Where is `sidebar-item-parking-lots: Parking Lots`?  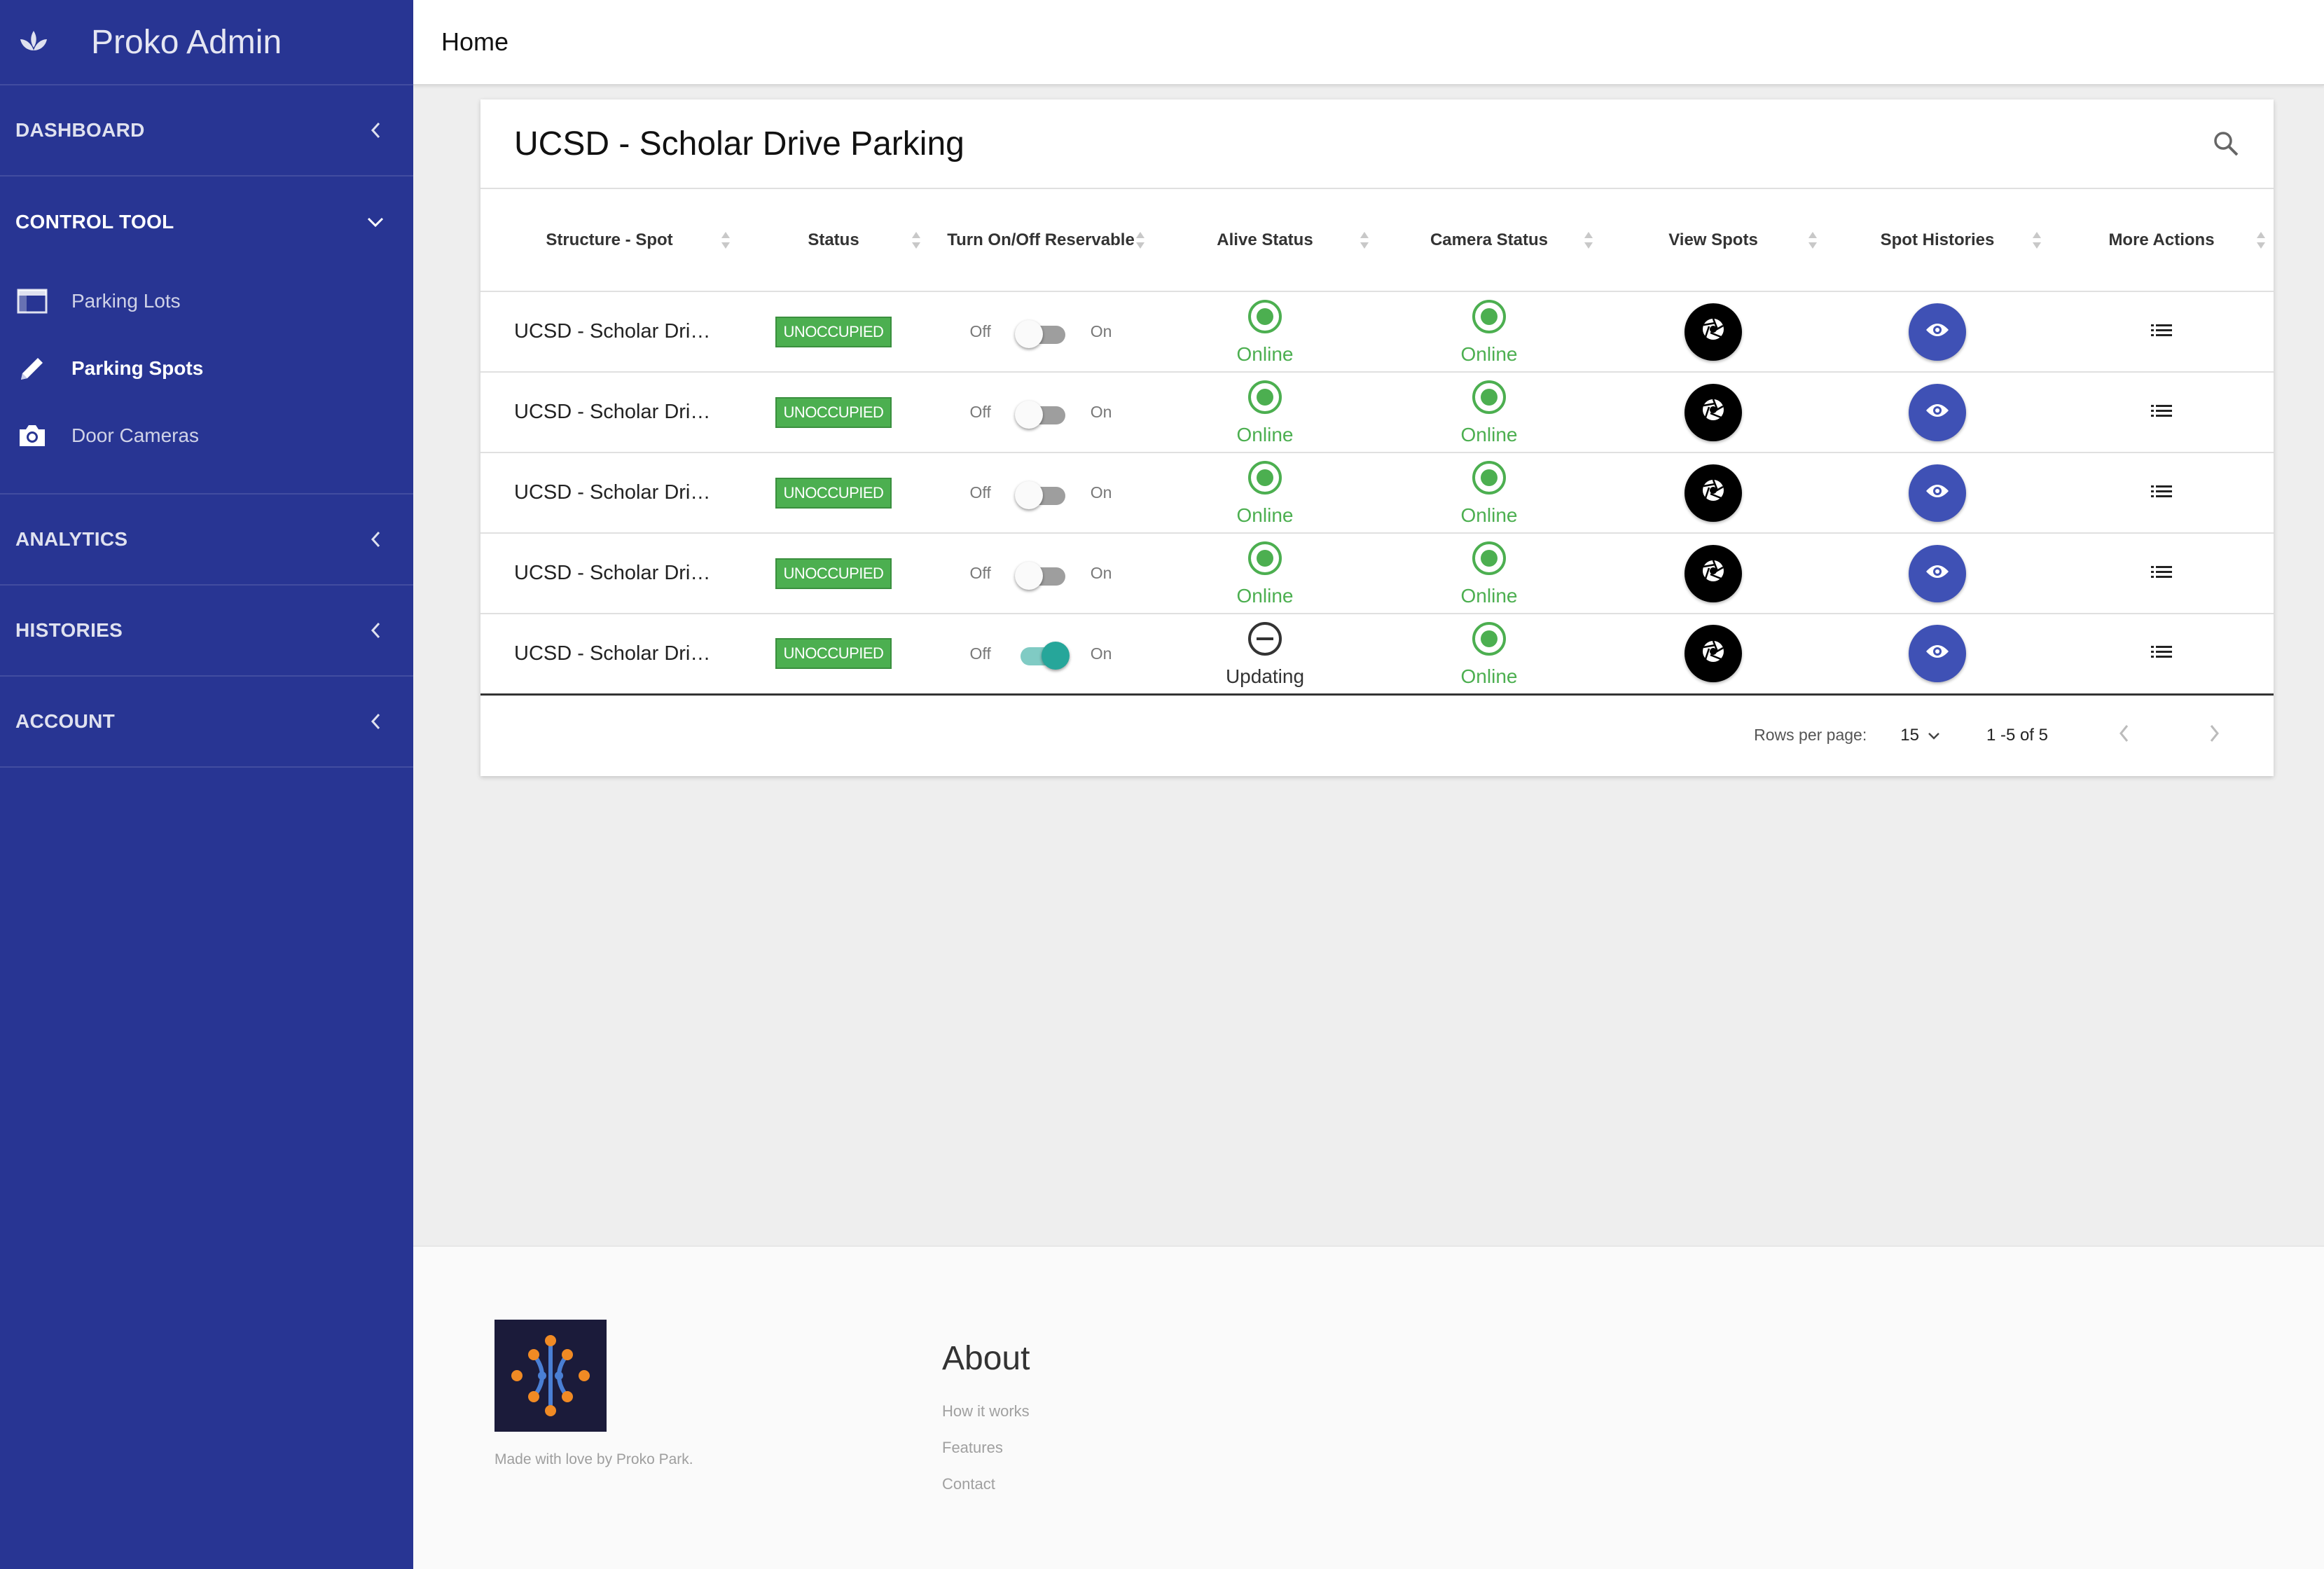
sidebar-item-parking-lots: Parking Lots is located at coordinates (206, 301).